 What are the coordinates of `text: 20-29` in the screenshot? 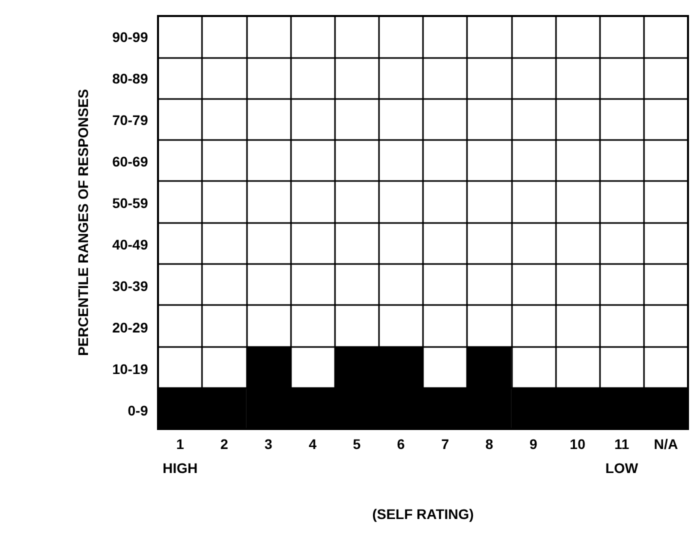 It's located at (130, 327).